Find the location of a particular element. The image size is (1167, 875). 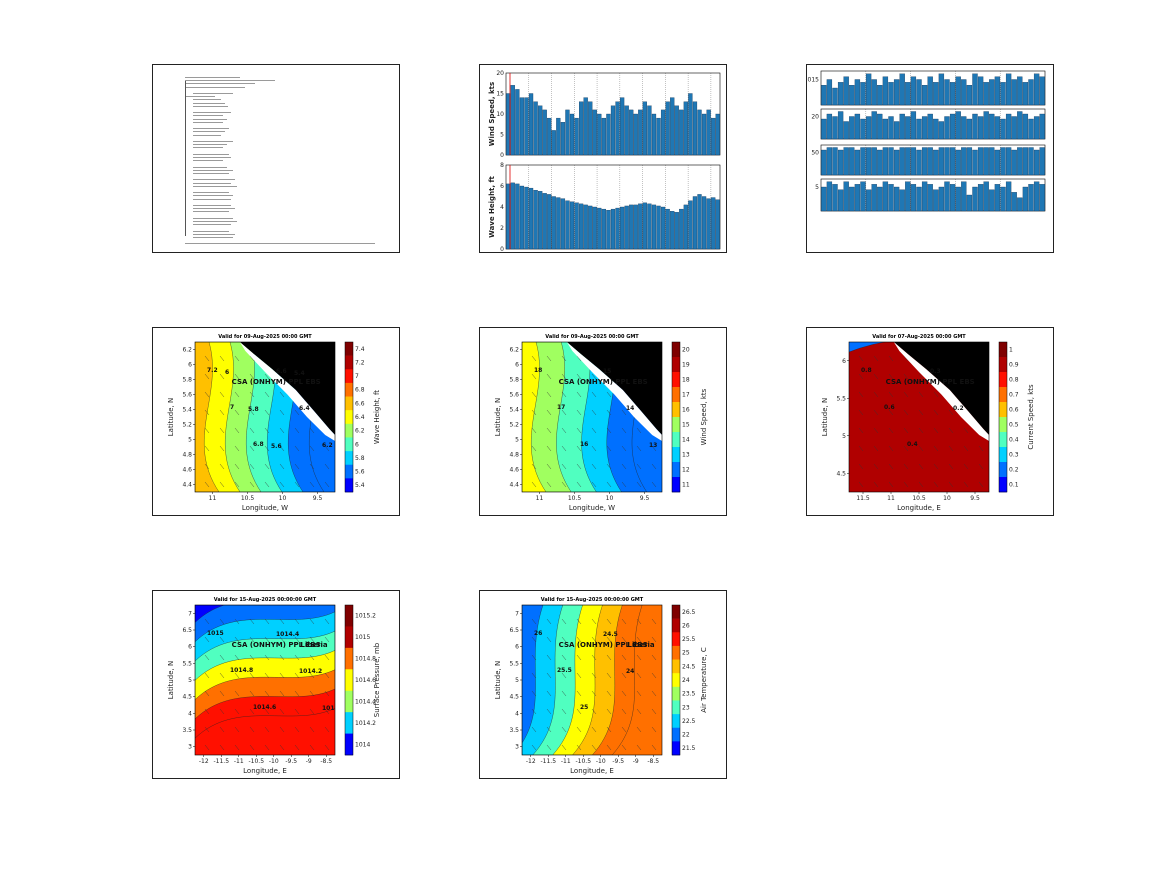

x-tick-label: 10.5 is located at coordinates (919, 498).